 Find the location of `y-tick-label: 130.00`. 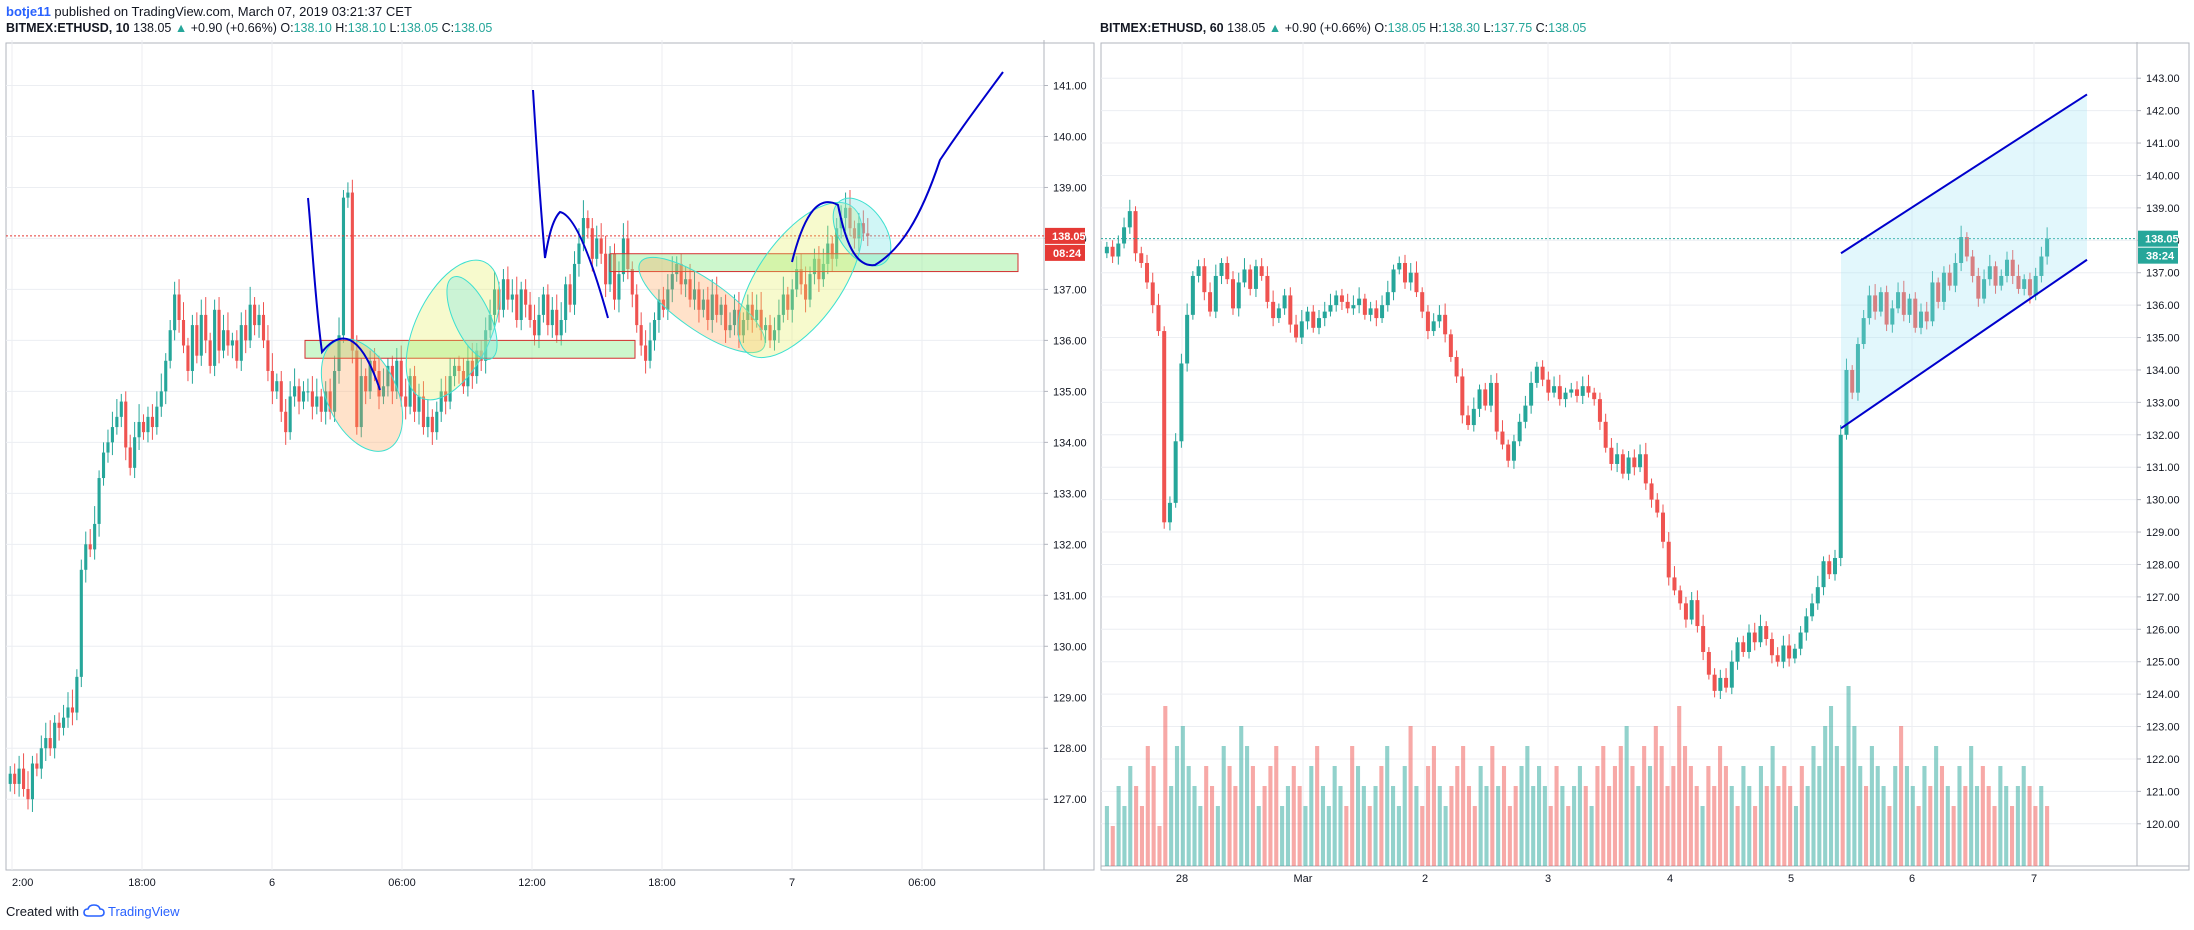

y-tick-label: 130.00 is located at coordinates (1070, 647).